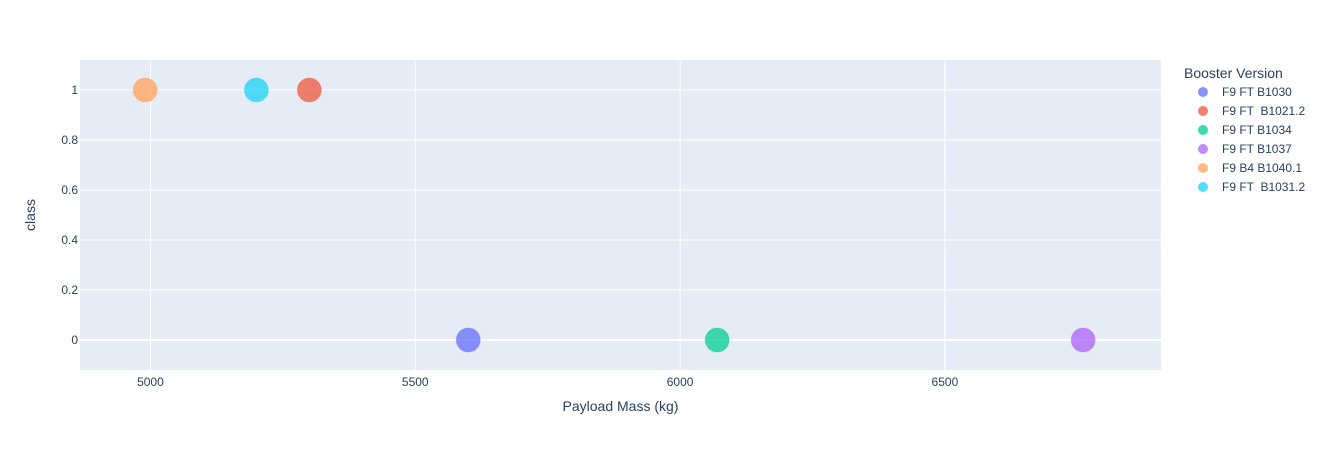 This screenshot has height=455, width=1333. I want to click on x-tick-labels: 5000 5500 6000 6500, so click(547, 382).